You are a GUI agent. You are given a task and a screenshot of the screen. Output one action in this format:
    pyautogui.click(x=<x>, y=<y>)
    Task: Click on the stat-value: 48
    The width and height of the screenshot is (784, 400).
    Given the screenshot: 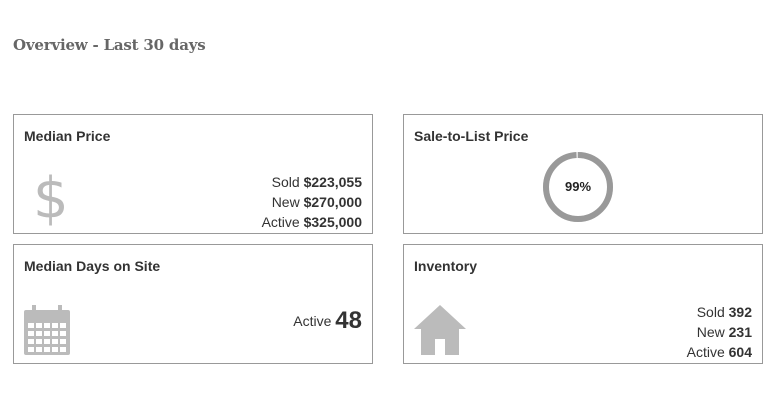 What is the action you would take?
    pyautogui.click(x=348, y=320)
    